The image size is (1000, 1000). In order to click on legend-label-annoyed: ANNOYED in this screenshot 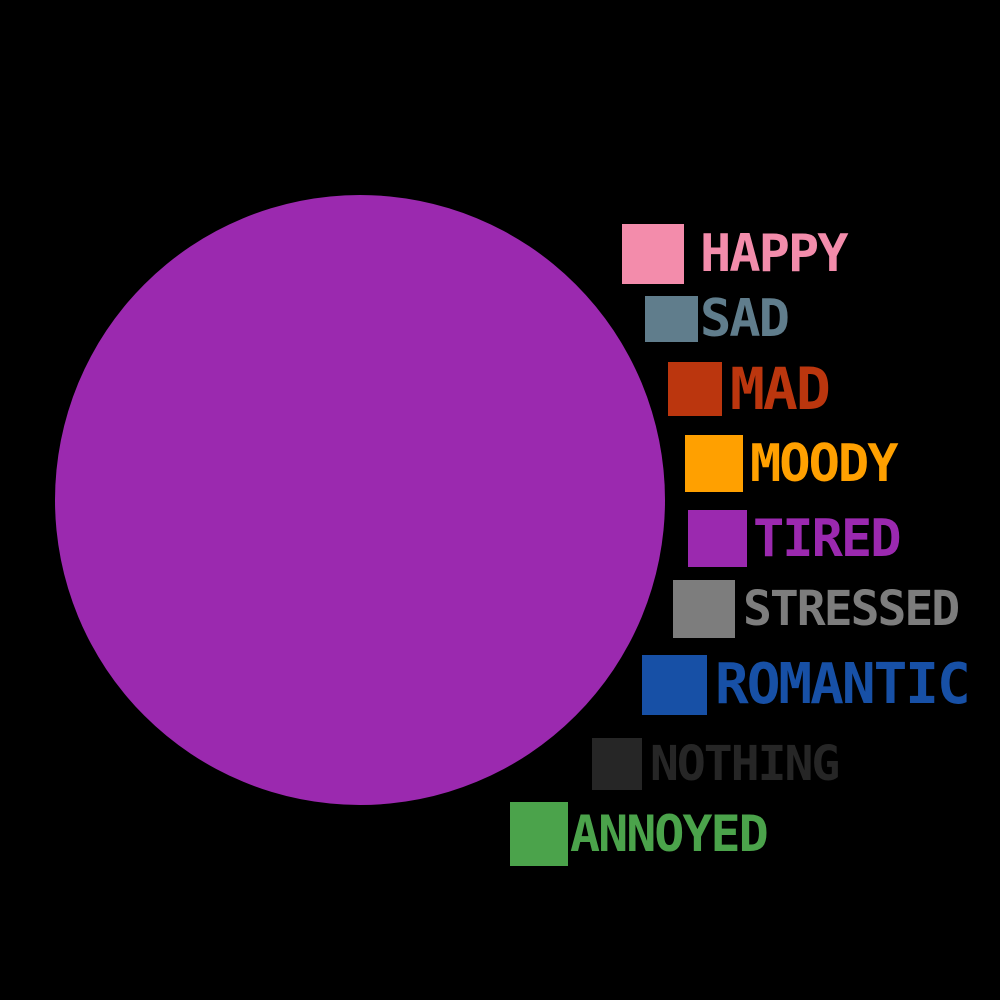, I will do `click(669, 834)`.